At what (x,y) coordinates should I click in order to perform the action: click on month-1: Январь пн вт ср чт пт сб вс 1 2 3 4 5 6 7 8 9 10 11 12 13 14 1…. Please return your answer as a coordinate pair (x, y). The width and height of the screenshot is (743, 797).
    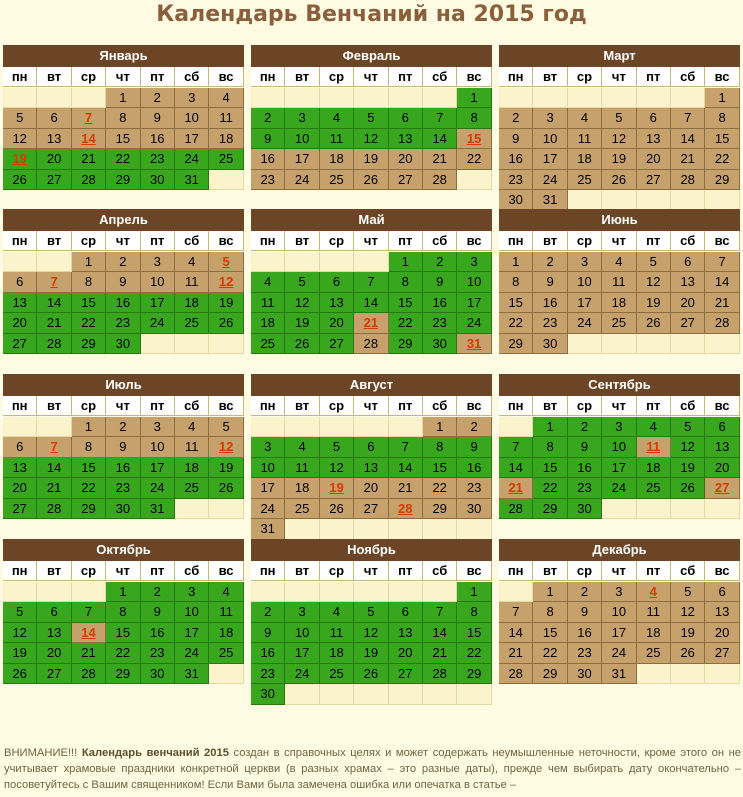
    Looking at the image, I should click on (123, 126).